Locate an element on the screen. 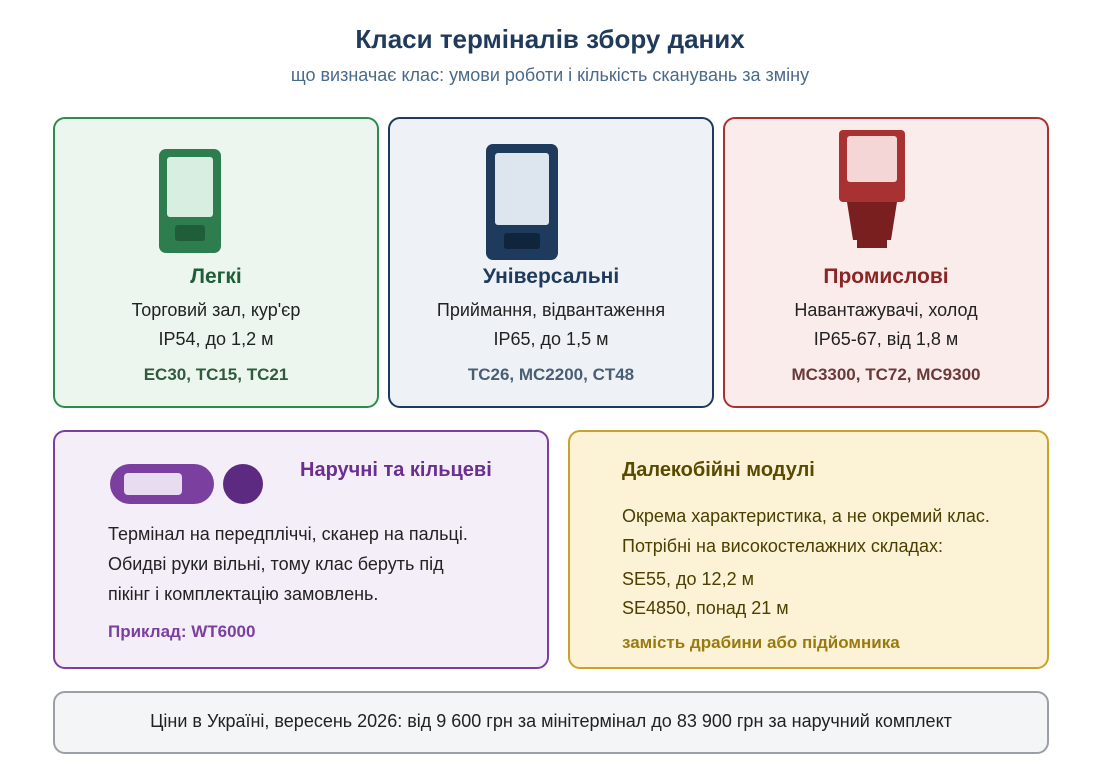 The width and height of the screenshot is (1100, 782). footer is located at coordinates (551, 722).